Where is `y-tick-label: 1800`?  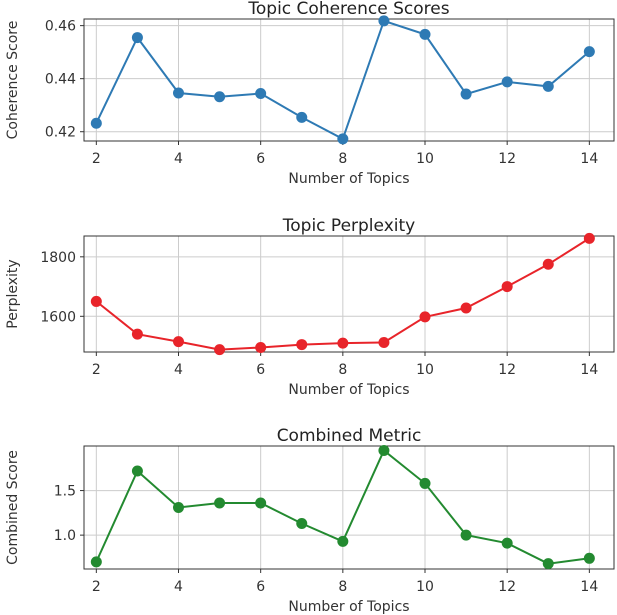
y-tick-label: 1800 is located at coordinates (58, 258).